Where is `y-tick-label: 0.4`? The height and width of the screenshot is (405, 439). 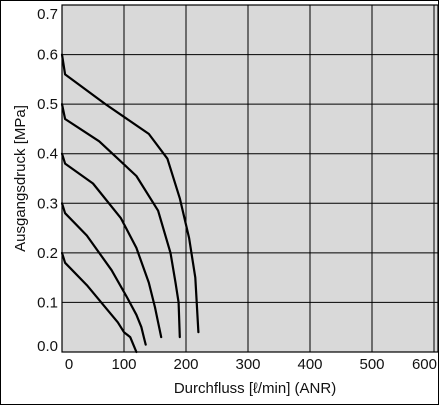
y-tick-label: 0.4 is located at coordinates (47, 154).